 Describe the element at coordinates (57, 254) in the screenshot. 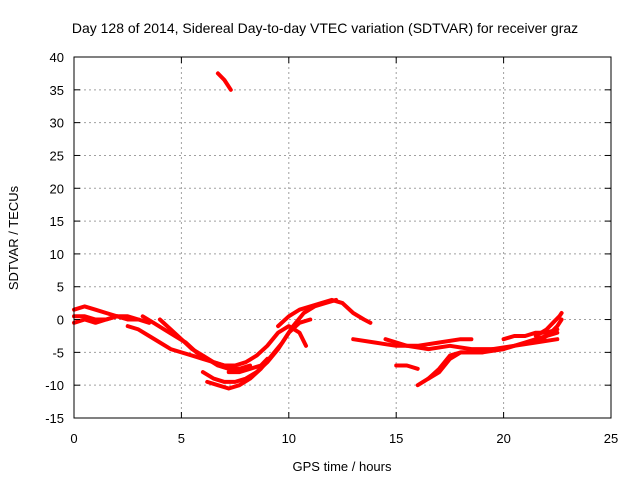

I see `y-tick-label: 10` at that location.